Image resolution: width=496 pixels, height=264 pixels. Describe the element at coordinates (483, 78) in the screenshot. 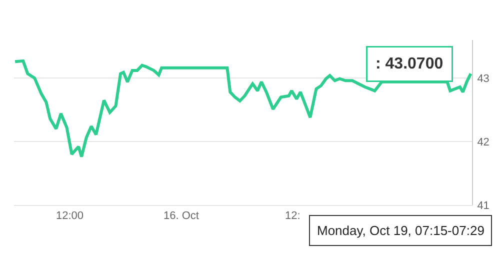

I see `y-tick-label: 43` at that location.